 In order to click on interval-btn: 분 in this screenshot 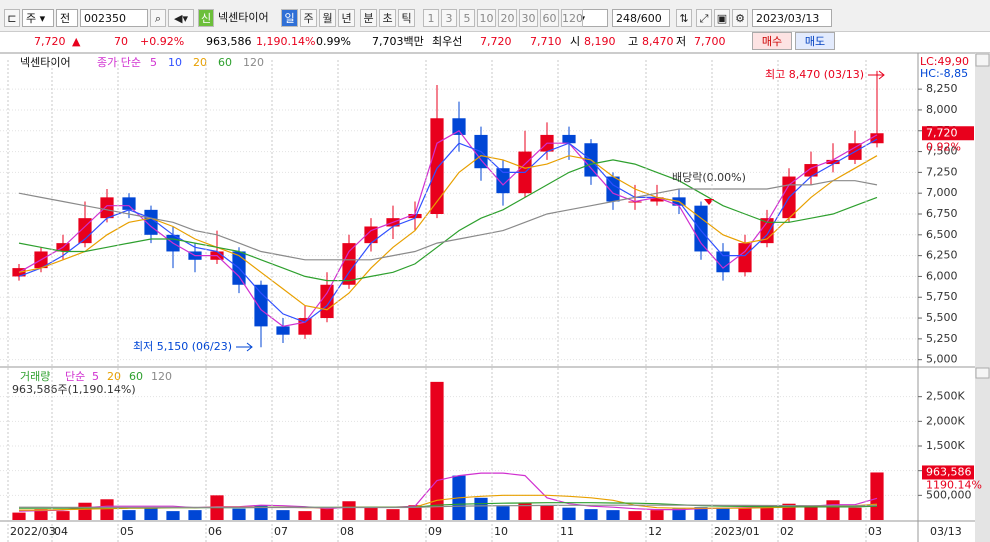, I will do `click(368, 18)`.